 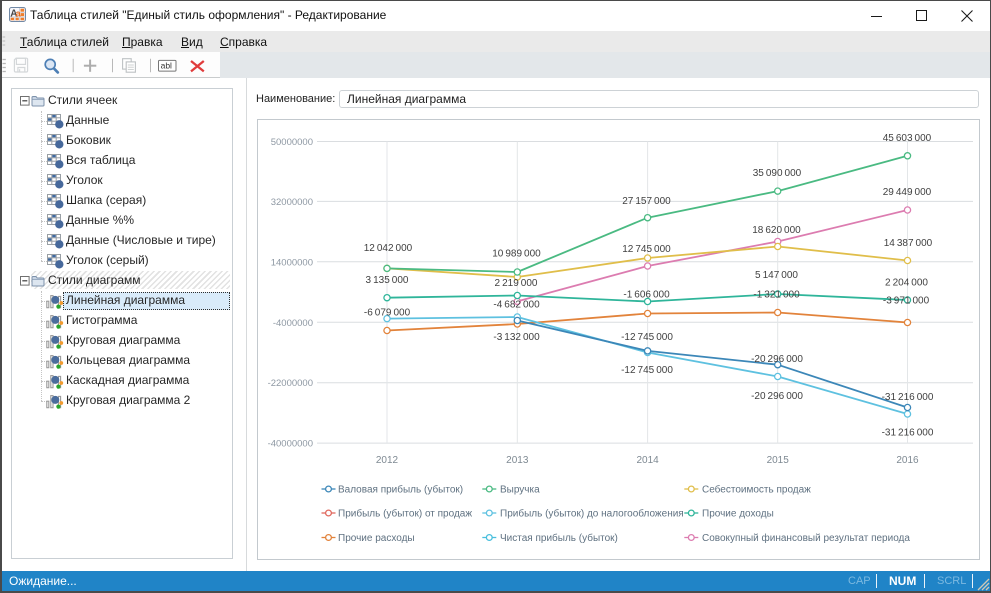 I want to click on svg-text: 12 042 000, so click(x=388, y=248).